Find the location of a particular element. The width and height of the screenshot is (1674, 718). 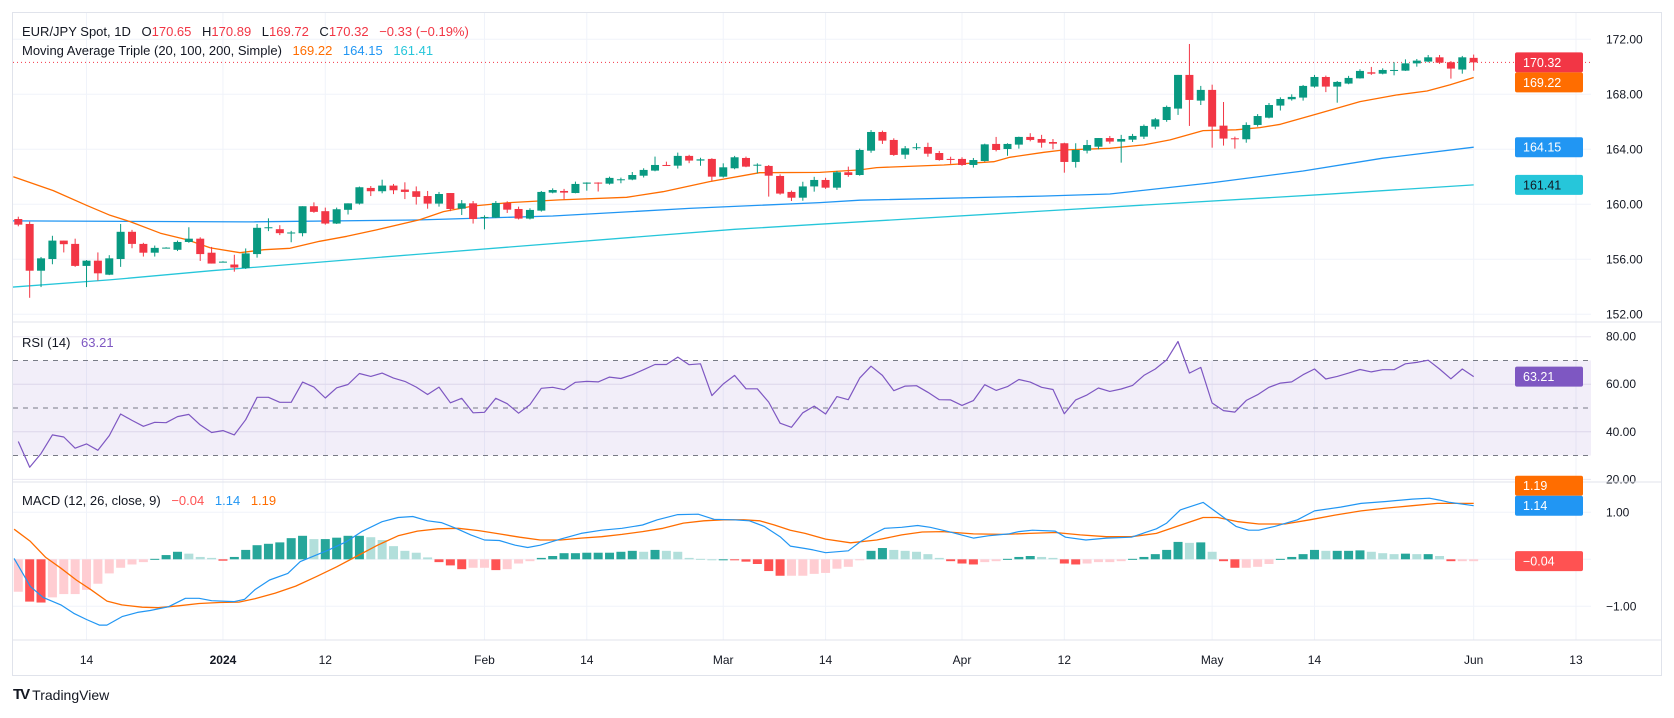

rsi-axis-label: 40.00 is located at coordinates (1621, 432).